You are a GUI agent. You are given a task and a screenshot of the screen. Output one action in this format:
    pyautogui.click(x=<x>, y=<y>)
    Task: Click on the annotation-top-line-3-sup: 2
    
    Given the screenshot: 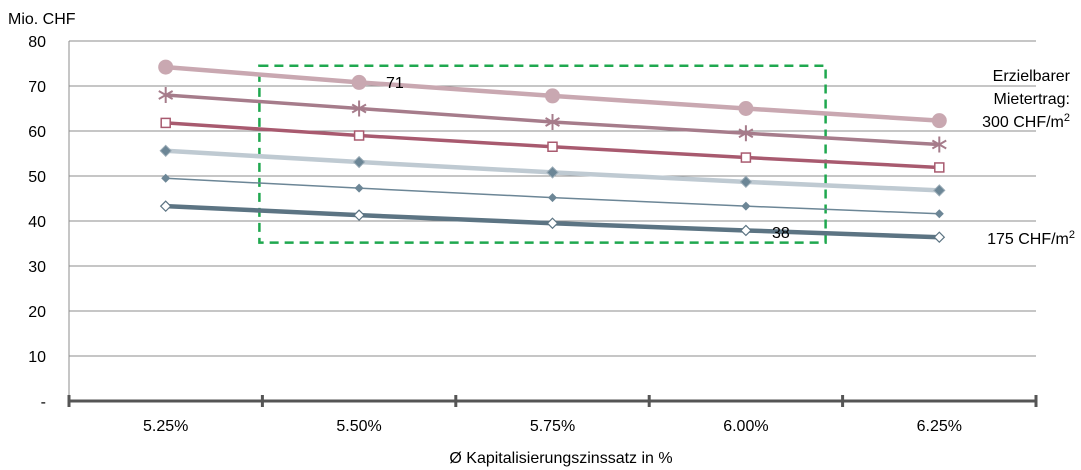 What is the action you would take?
    pyautogui.click(x=1067, y=118)
    